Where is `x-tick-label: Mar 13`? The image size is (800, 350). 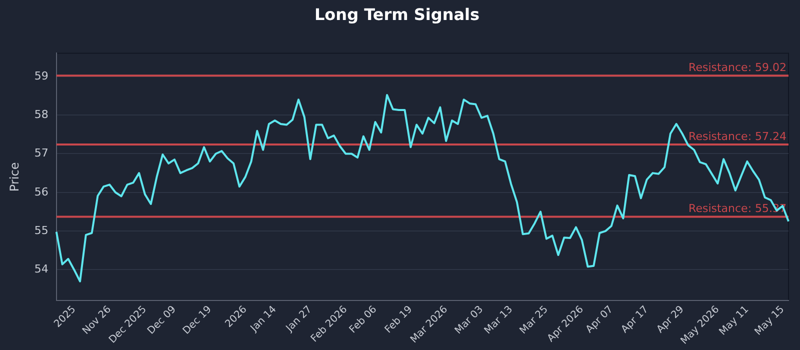
x-tick-label: Mar 13 is located at coordinates (498, 320).